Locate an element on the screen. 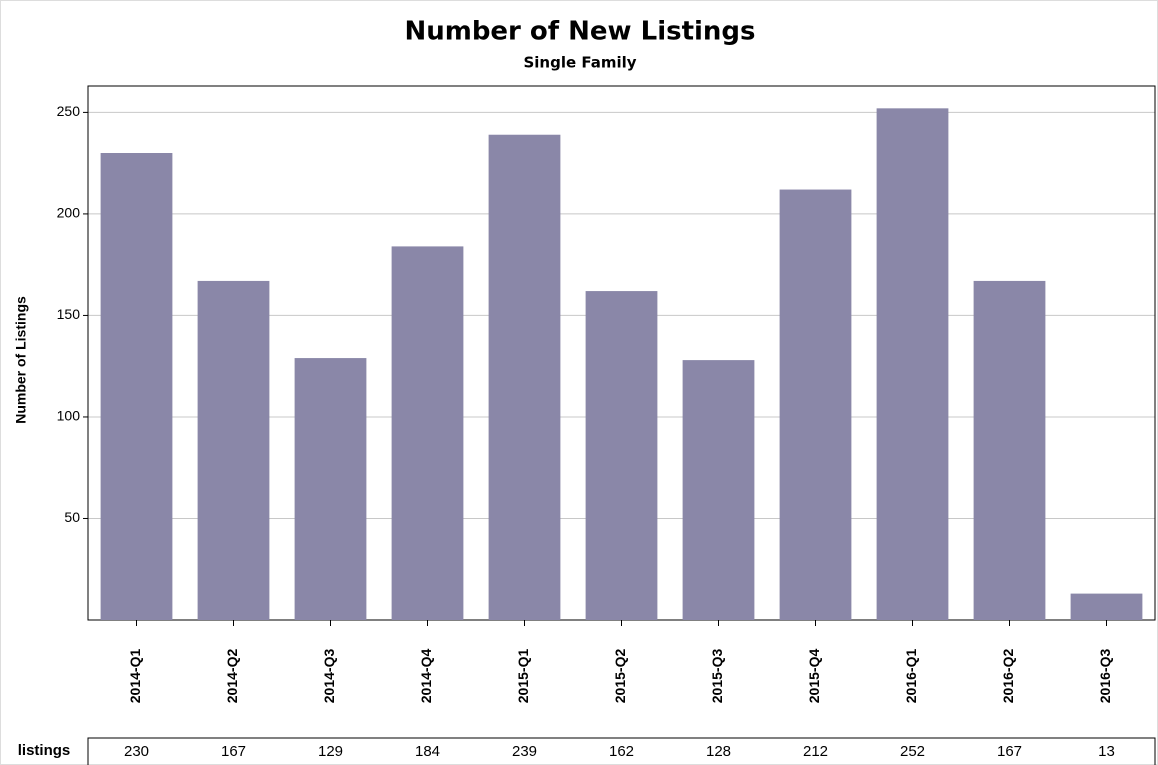  x-tick-label: 2014-Q4 is located at coordinates (426, 676).